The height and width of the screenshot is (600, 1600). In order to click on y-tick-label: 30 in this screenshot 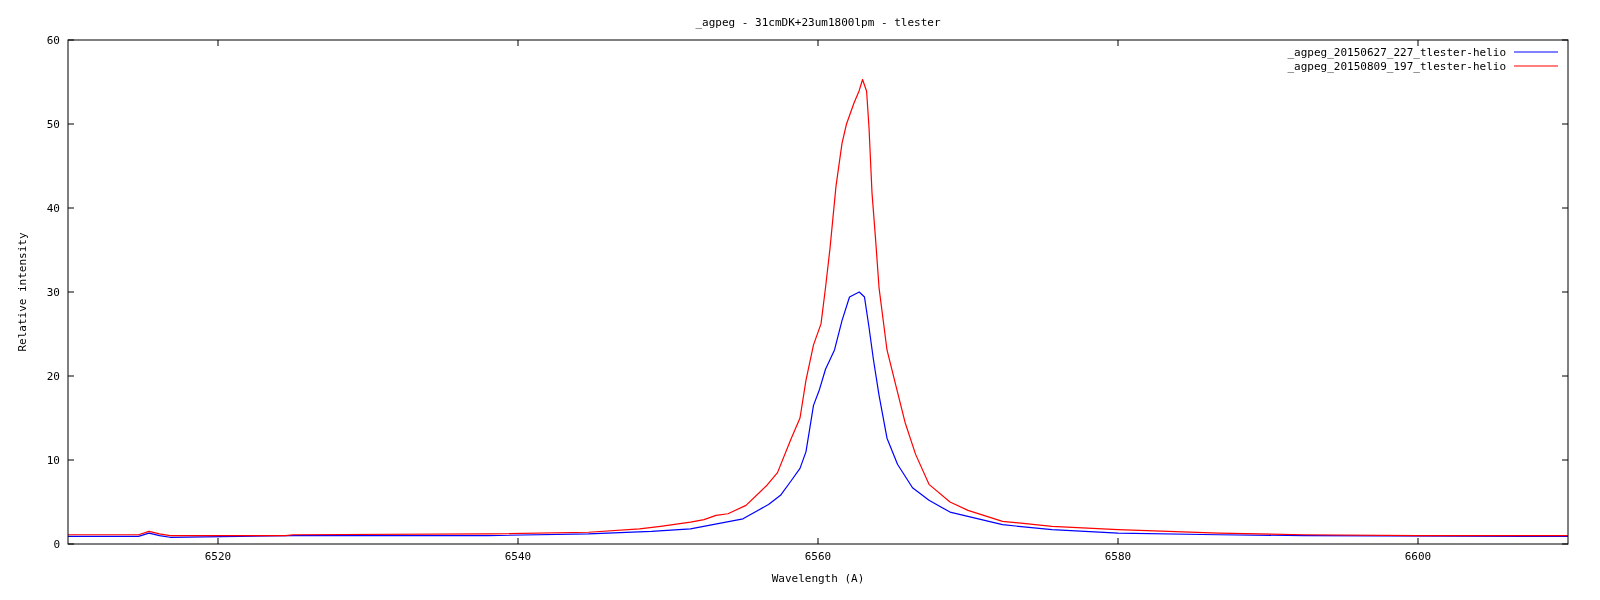, I will do `click(53, 292)`.